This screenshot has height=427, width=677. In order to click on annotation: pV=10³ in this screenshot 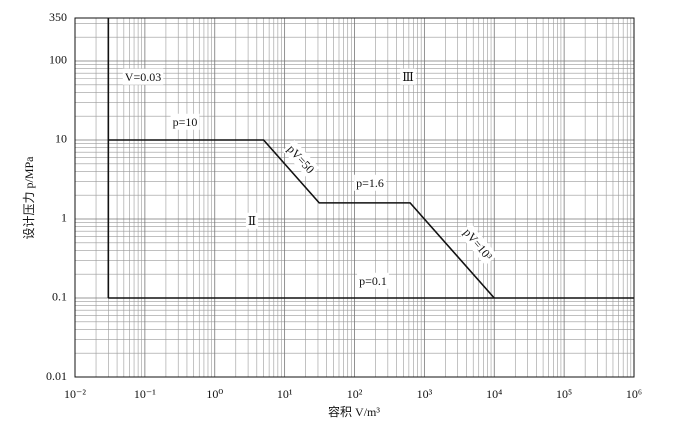, I will do `click(478, 244)`.